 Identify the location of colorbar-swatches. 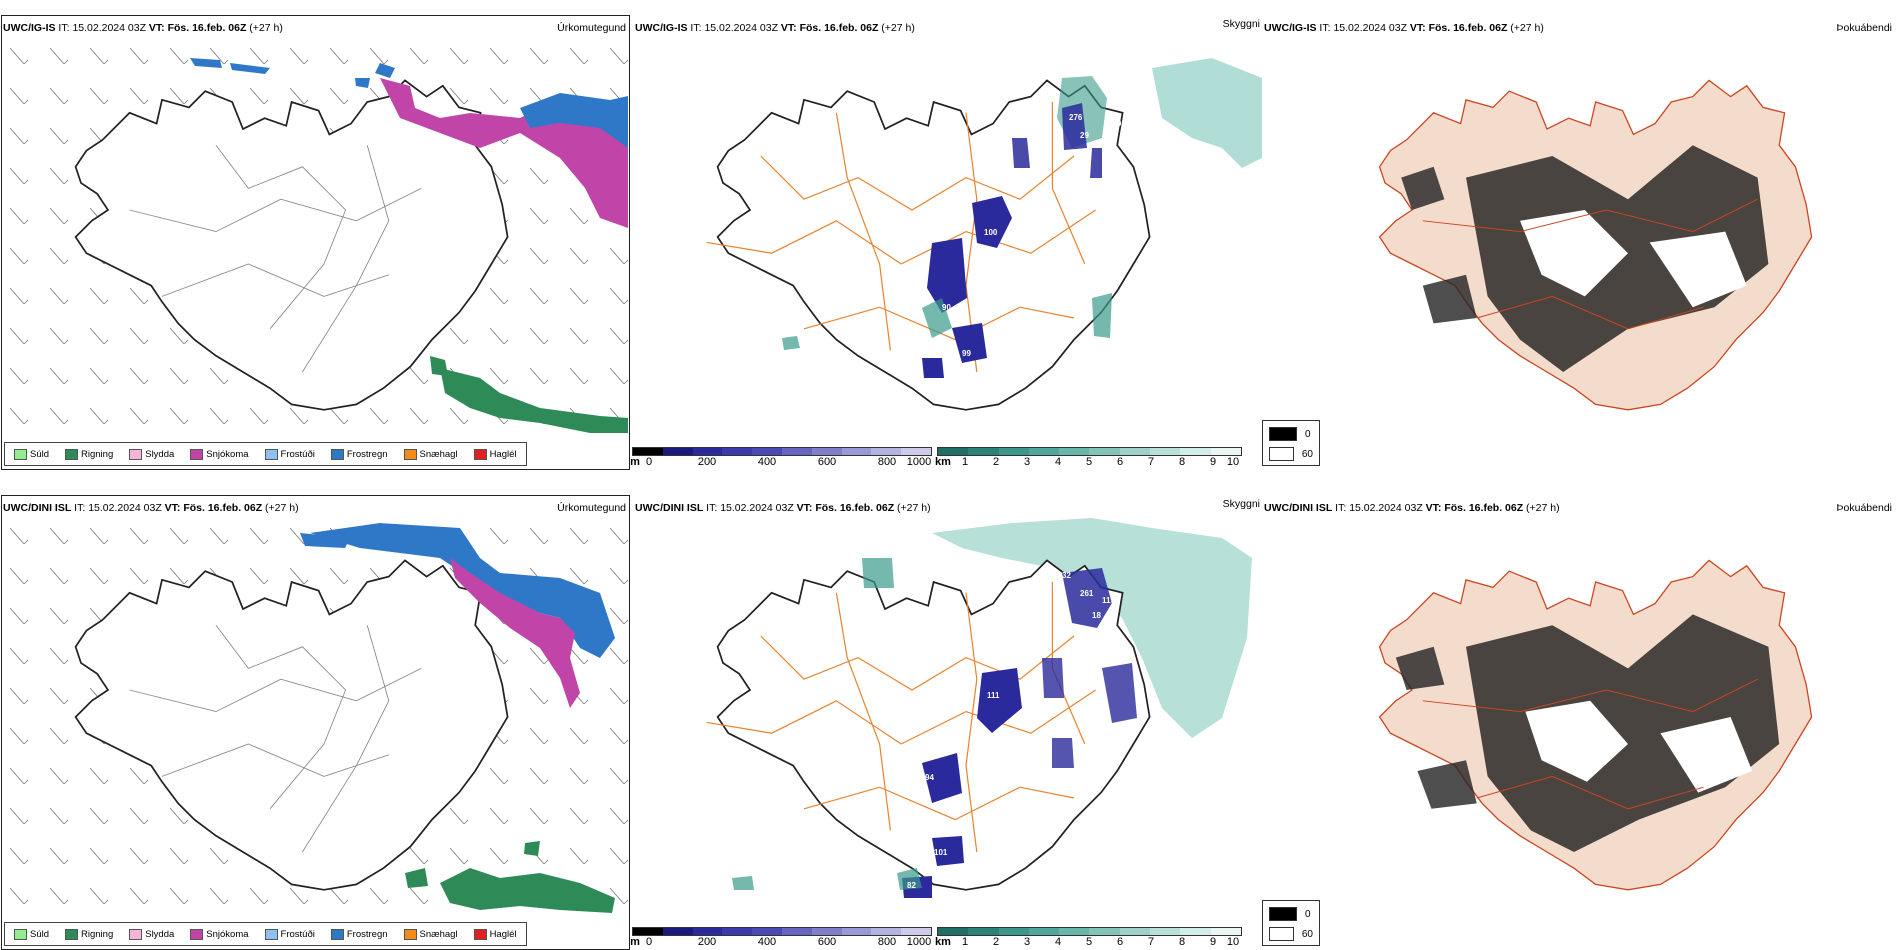
(1089, 931).